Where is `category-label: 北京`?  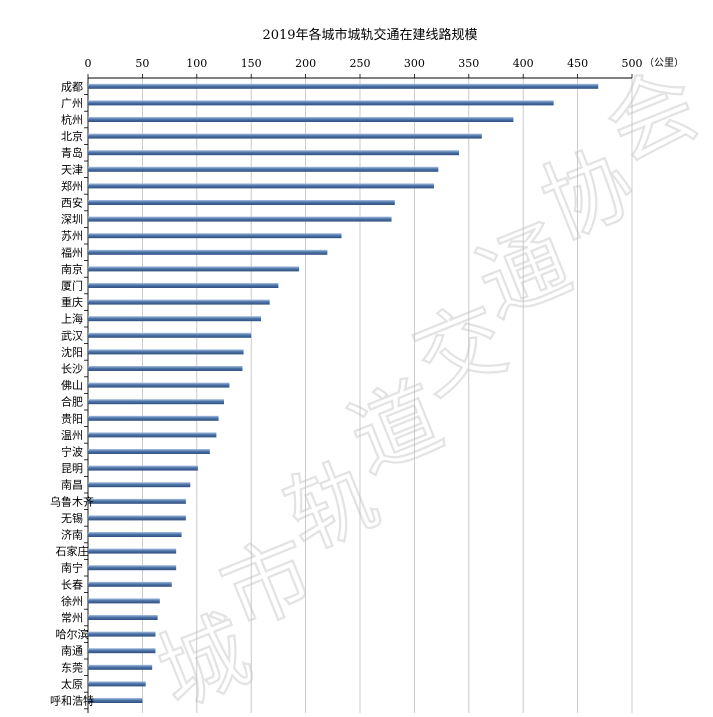 category-label: 北京 is located at coordinates (72, 136).